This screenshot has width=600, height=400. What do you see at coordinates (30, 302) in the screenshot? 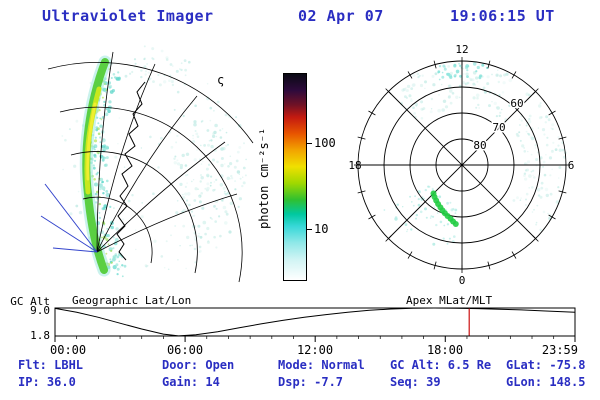
I see `timeline-ylabel: GC Alt` at bounding box center [30, 302].